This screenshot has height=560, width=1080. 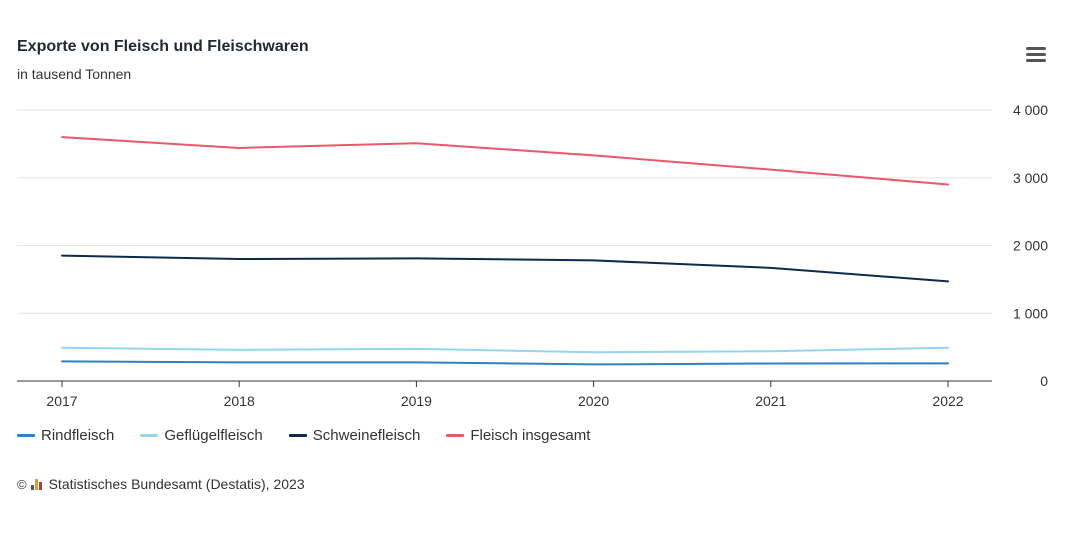 I want to click on credits-text: Statistisches Bundesamt (Destatis), 2023, so click(x=176, y=484).